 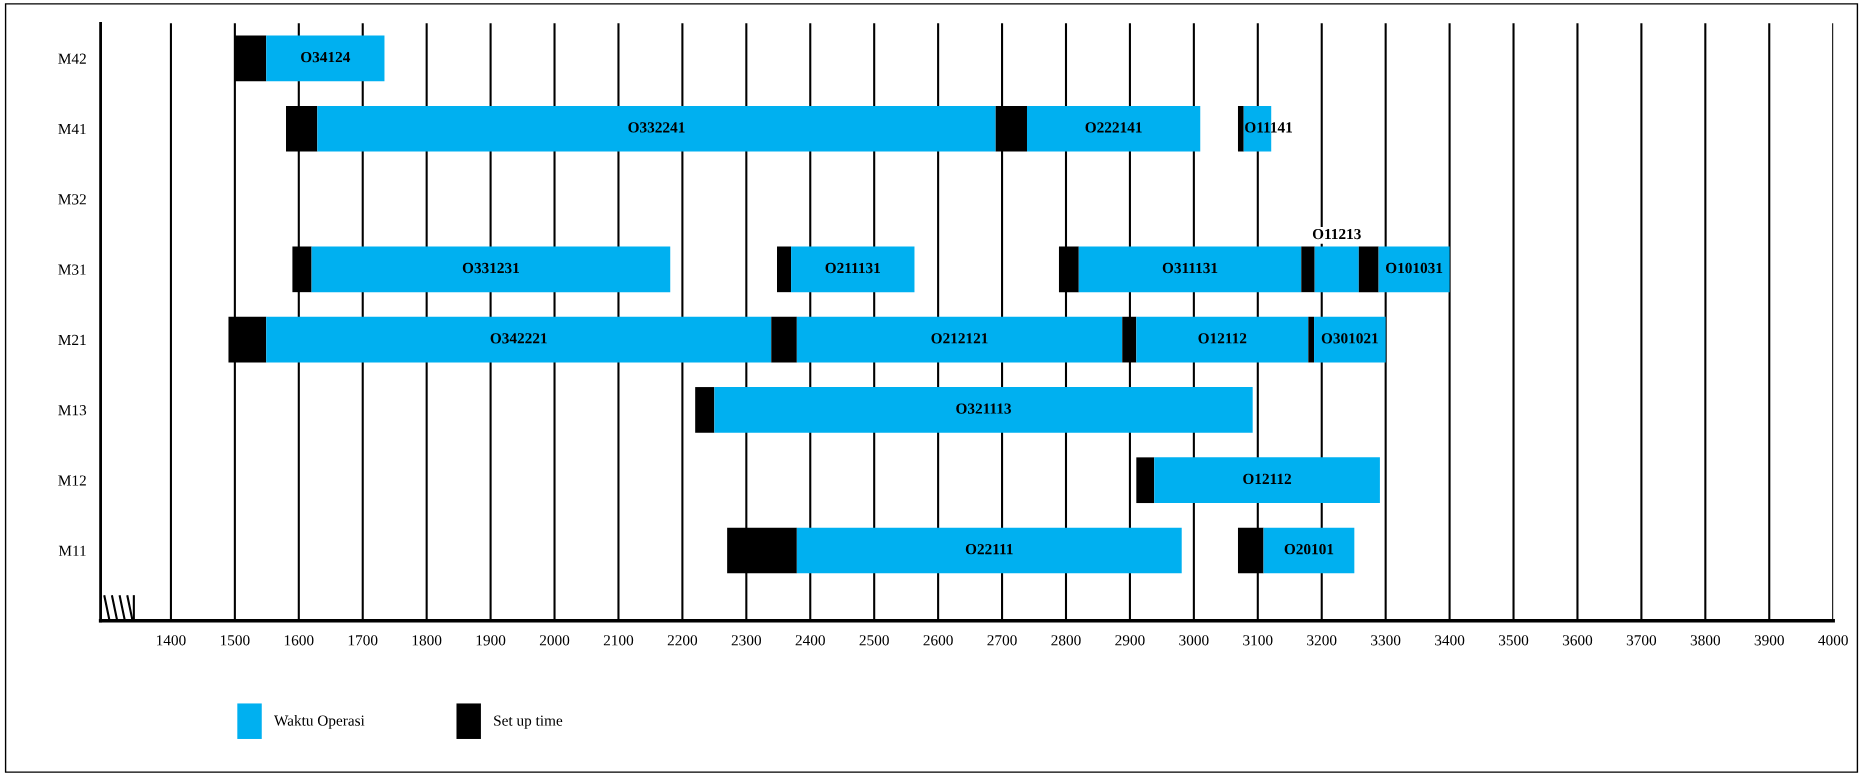 I want to click on x-tick-label: 3600, so click(x=1577, y=640).